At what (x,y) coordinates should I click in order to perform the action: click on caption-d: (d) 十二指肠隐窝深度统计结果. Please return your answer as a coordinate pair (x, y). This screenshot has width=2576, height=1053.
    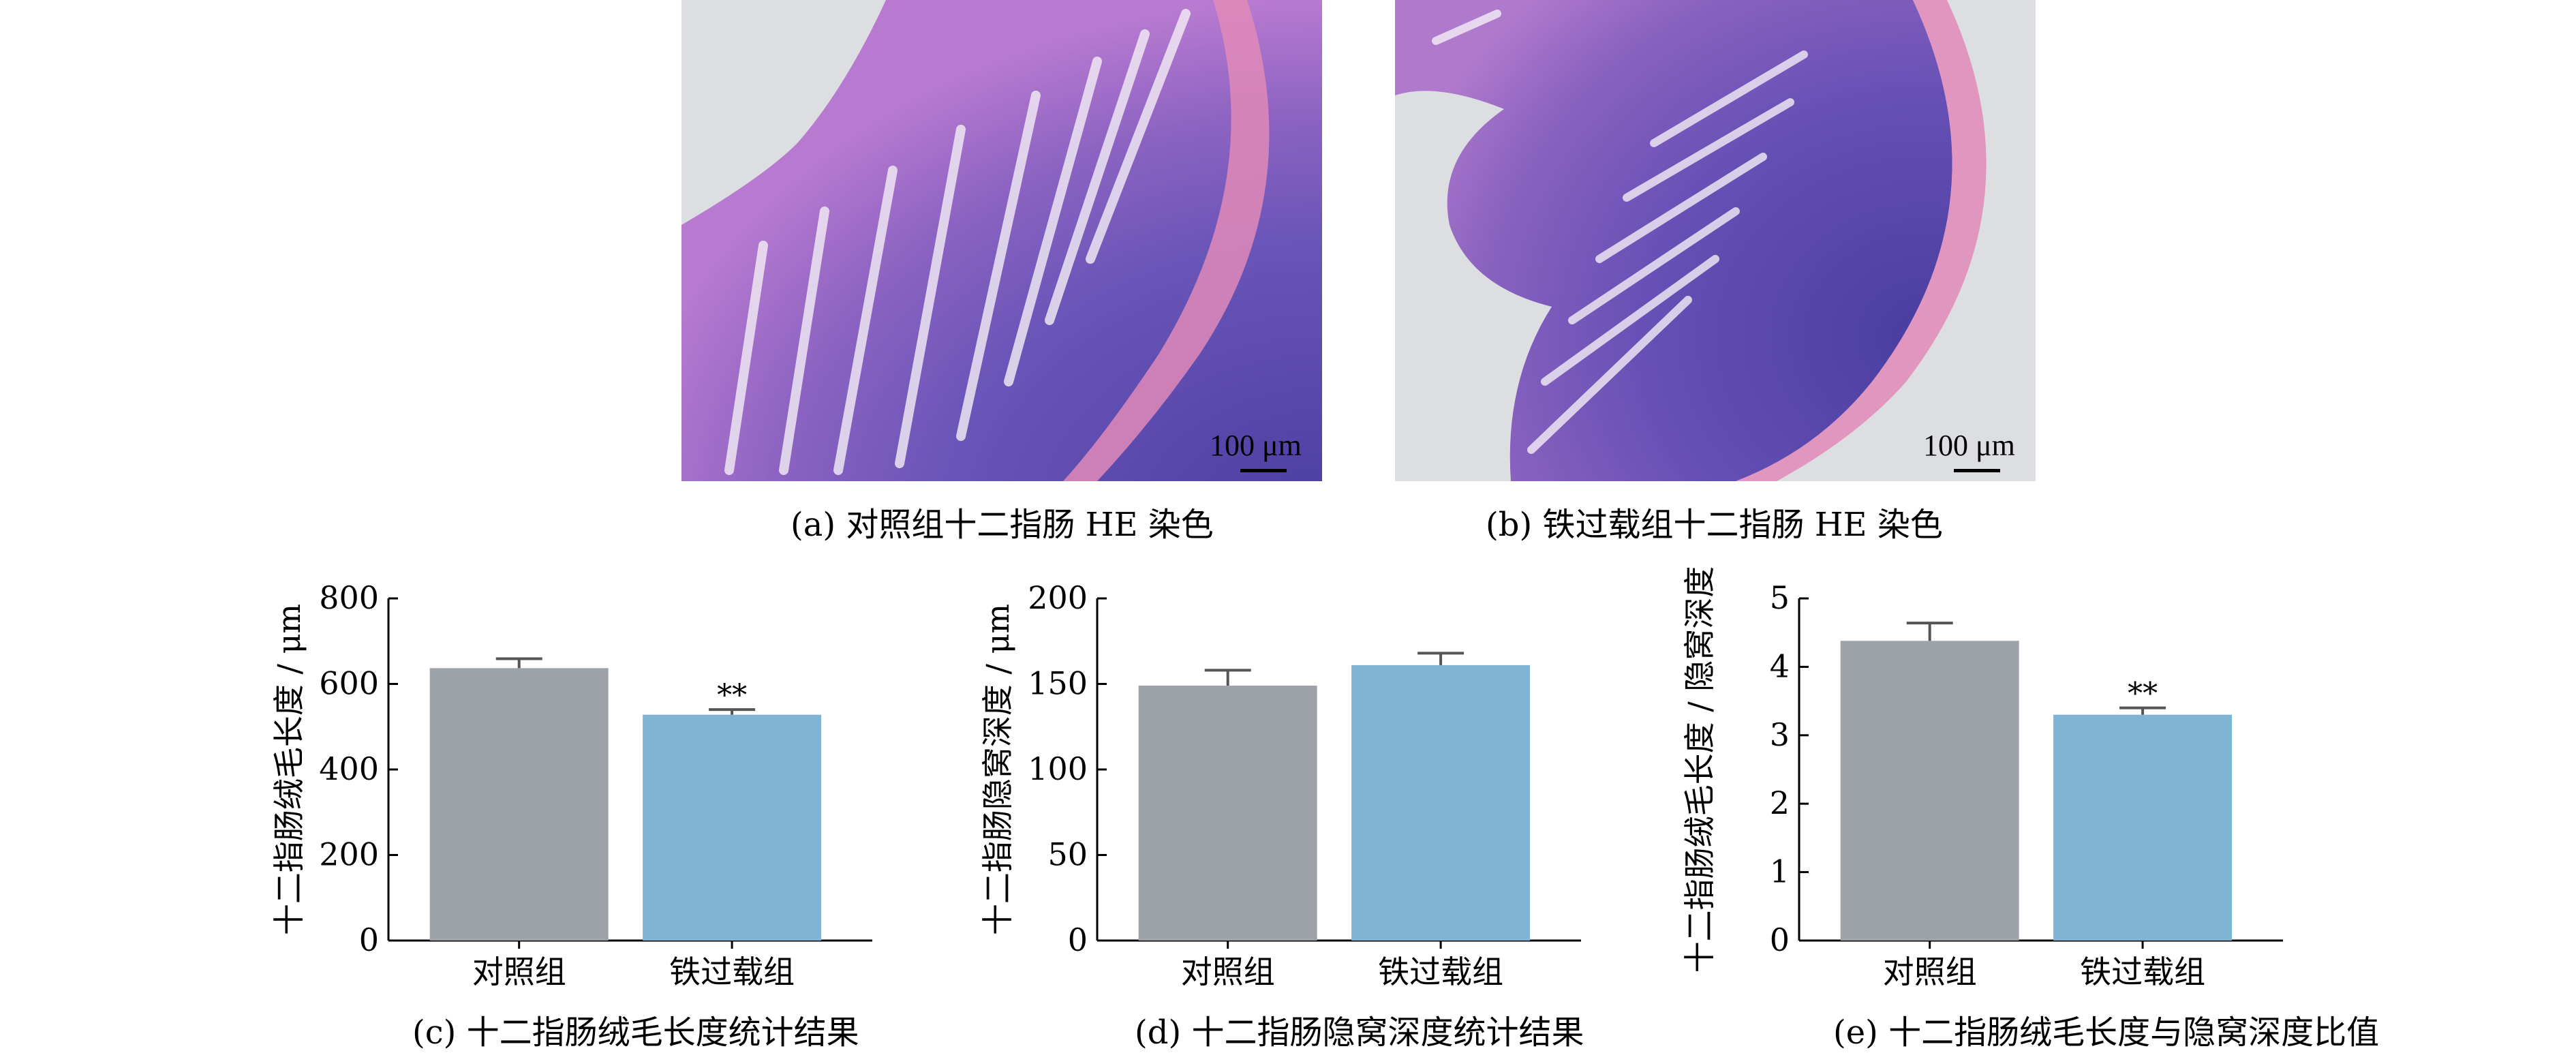
    Looking at the image, I should click on (1359, 1032).